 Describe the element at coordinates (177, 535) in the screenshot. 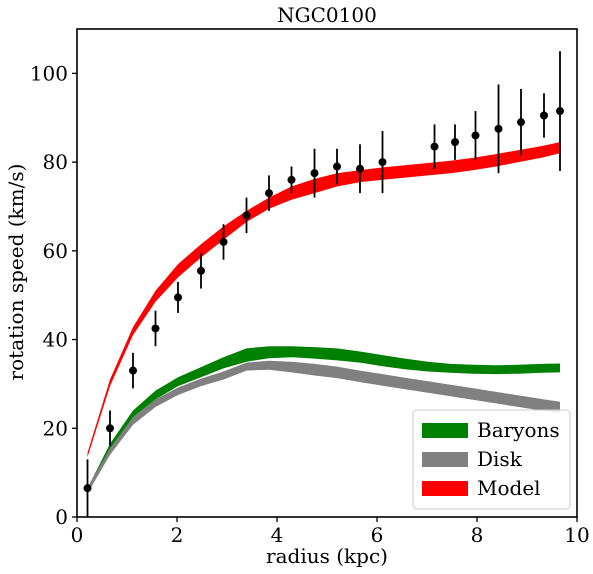

I see `x-tick-label: 2` at that location.